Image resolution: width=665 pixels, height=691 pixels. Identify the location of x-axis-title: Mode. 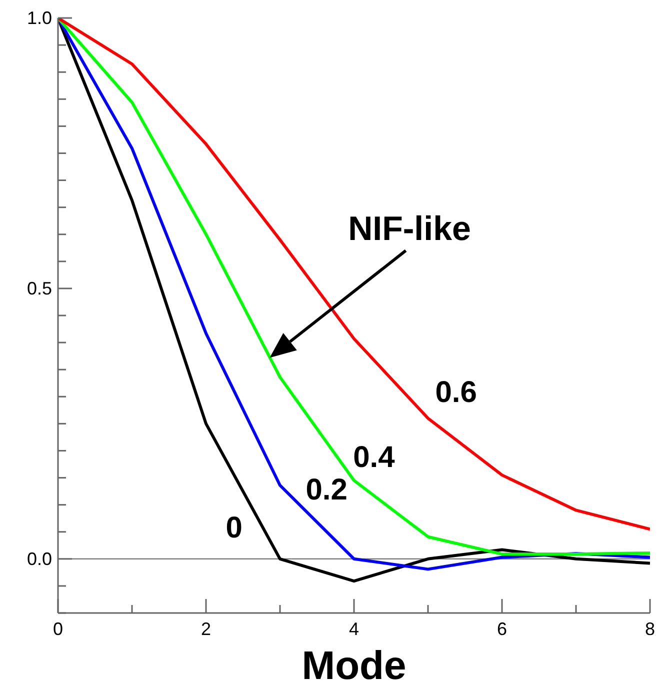
(354, 666).